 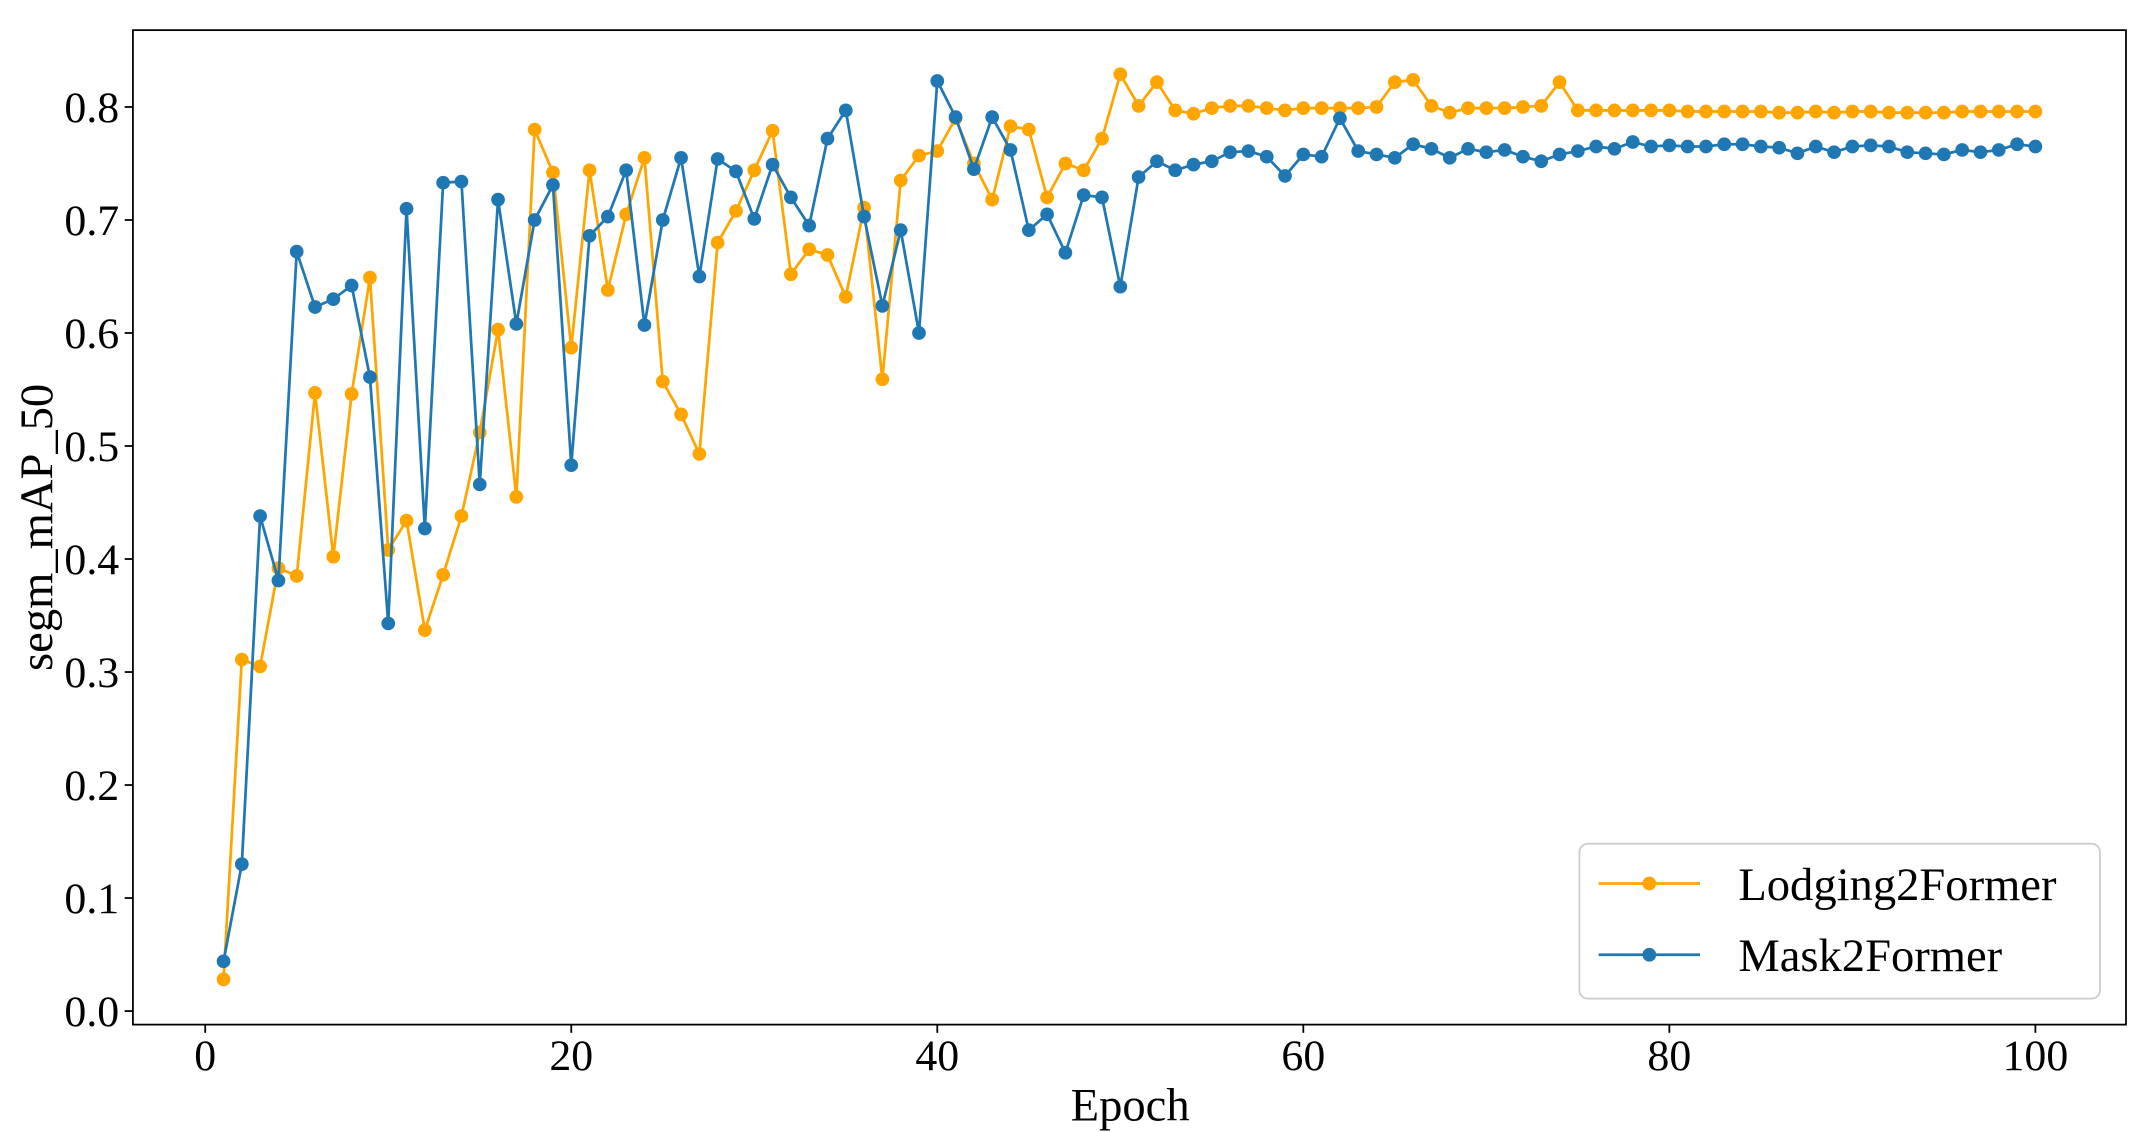 What do you see at coordinates (37, 527) in the screenshot?
I see `y-axis-label: segm_mAP_50` at bounding box center [37, 527].